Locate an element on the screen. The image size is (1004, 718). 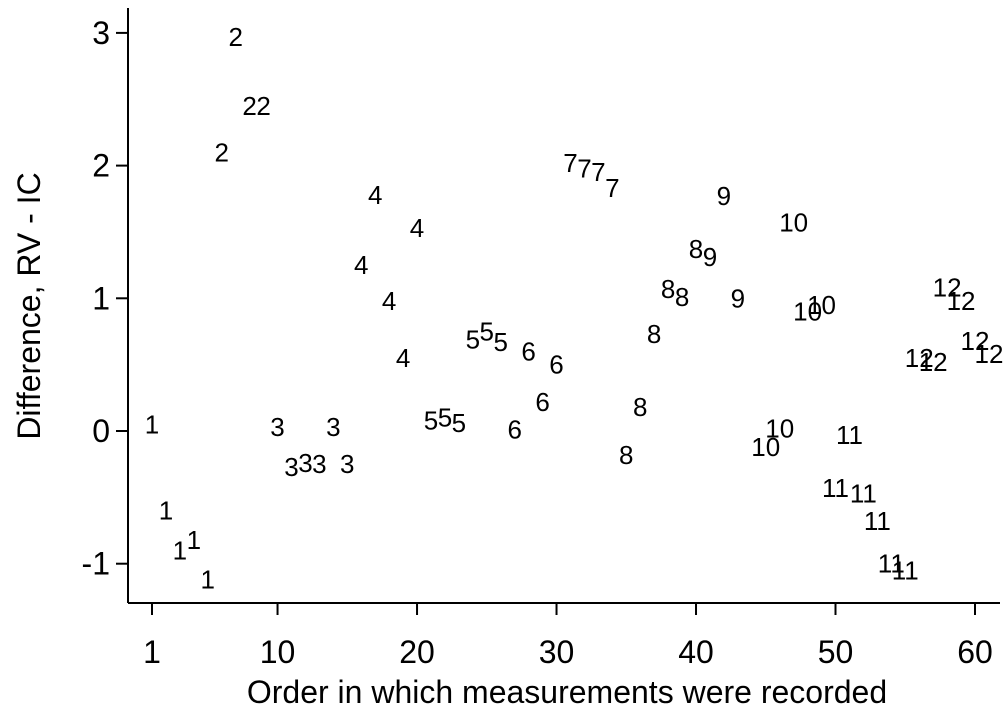
y-tick-label: 2 is located at coordinates (101, 166).